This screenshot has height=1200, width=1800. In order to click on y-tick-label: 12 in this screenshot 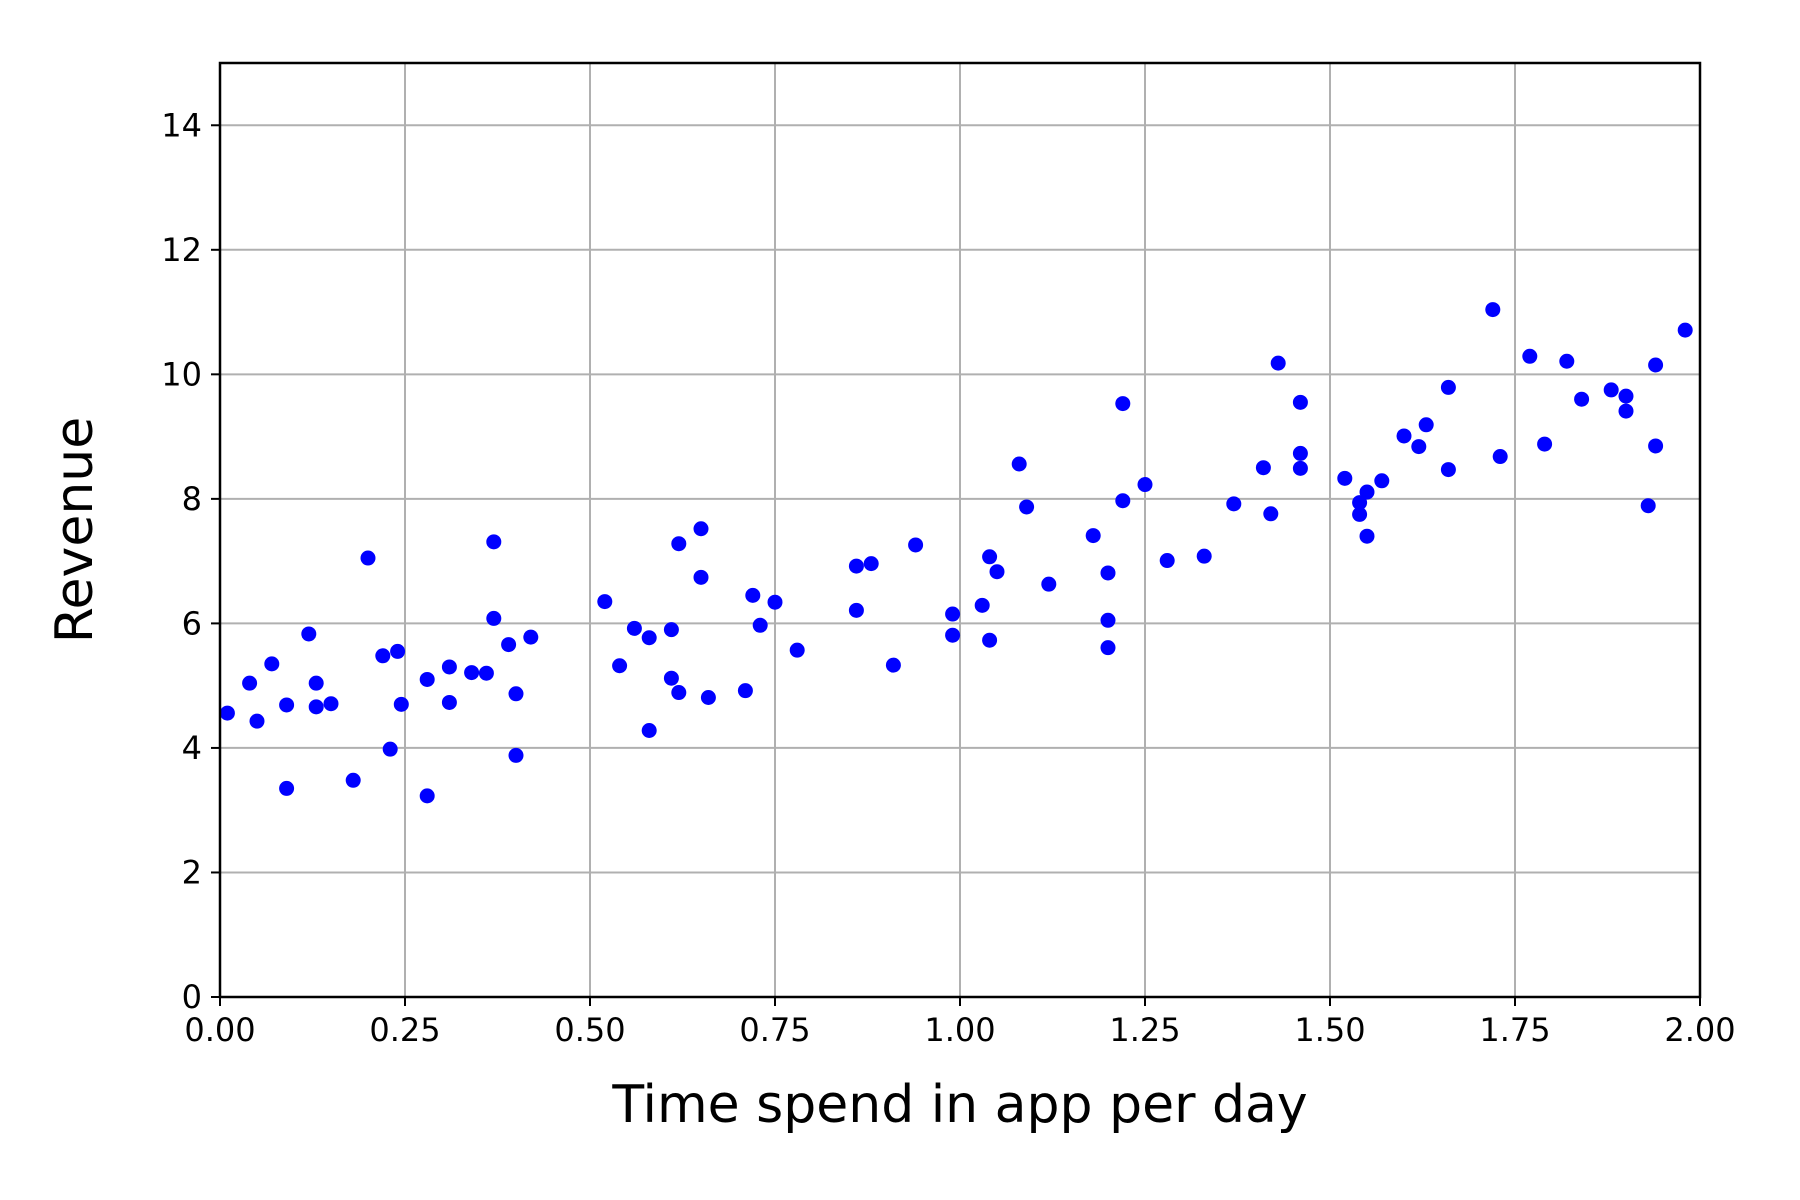, I will do `click(181, 250)`.